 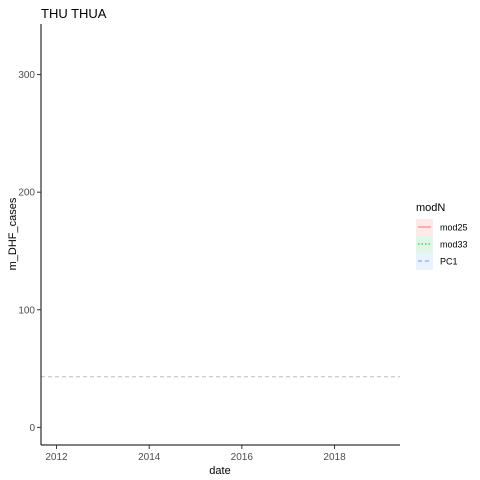 What do you see at coordinates (26, 75) in the screenshot?
I see `y-tick-label: 300` at bounding box center [26, 75].